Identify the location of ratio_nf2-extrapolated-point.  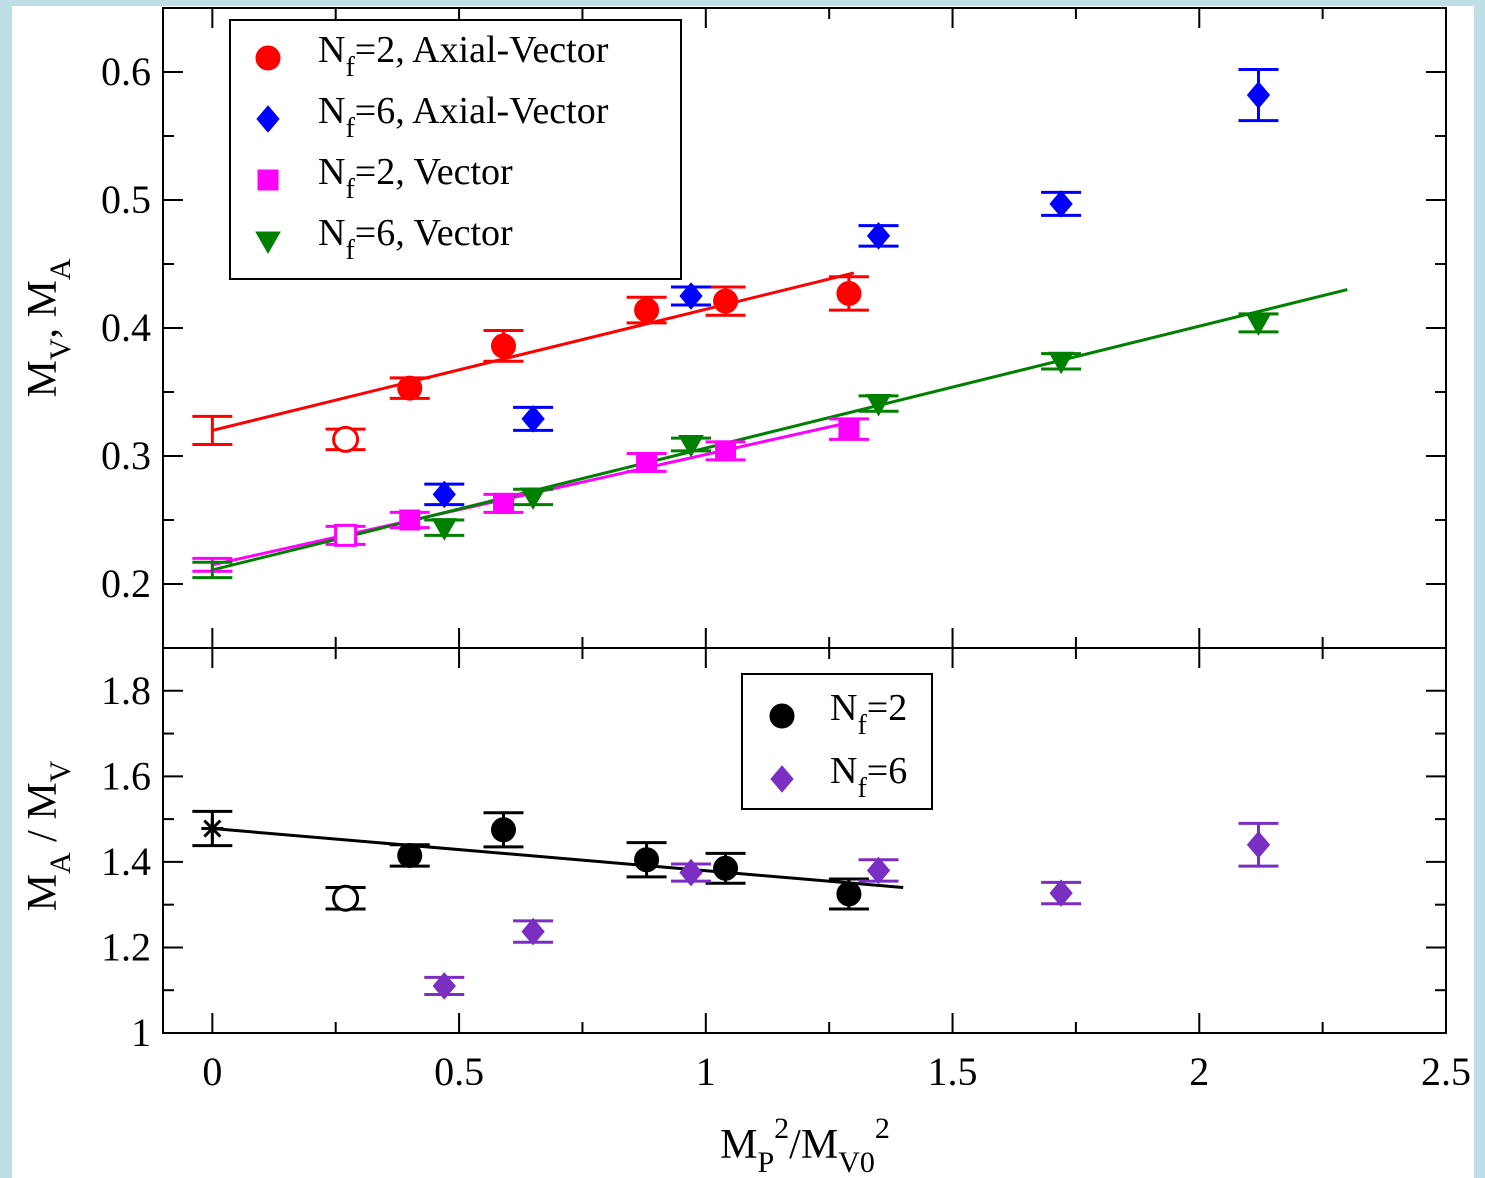
(212, 828).